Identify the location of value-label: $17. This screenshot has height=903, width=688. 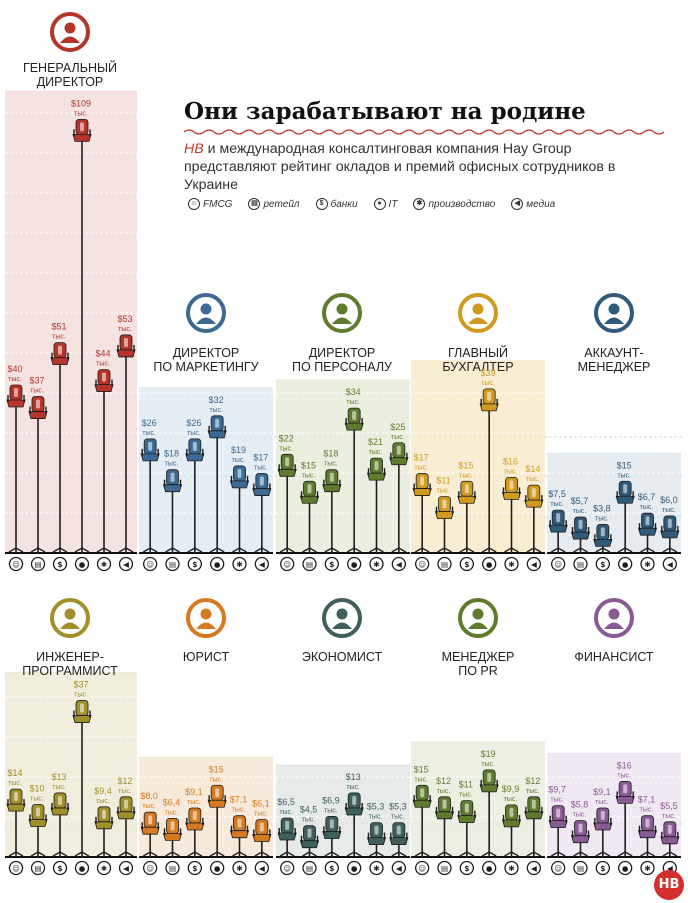
(421, 458).